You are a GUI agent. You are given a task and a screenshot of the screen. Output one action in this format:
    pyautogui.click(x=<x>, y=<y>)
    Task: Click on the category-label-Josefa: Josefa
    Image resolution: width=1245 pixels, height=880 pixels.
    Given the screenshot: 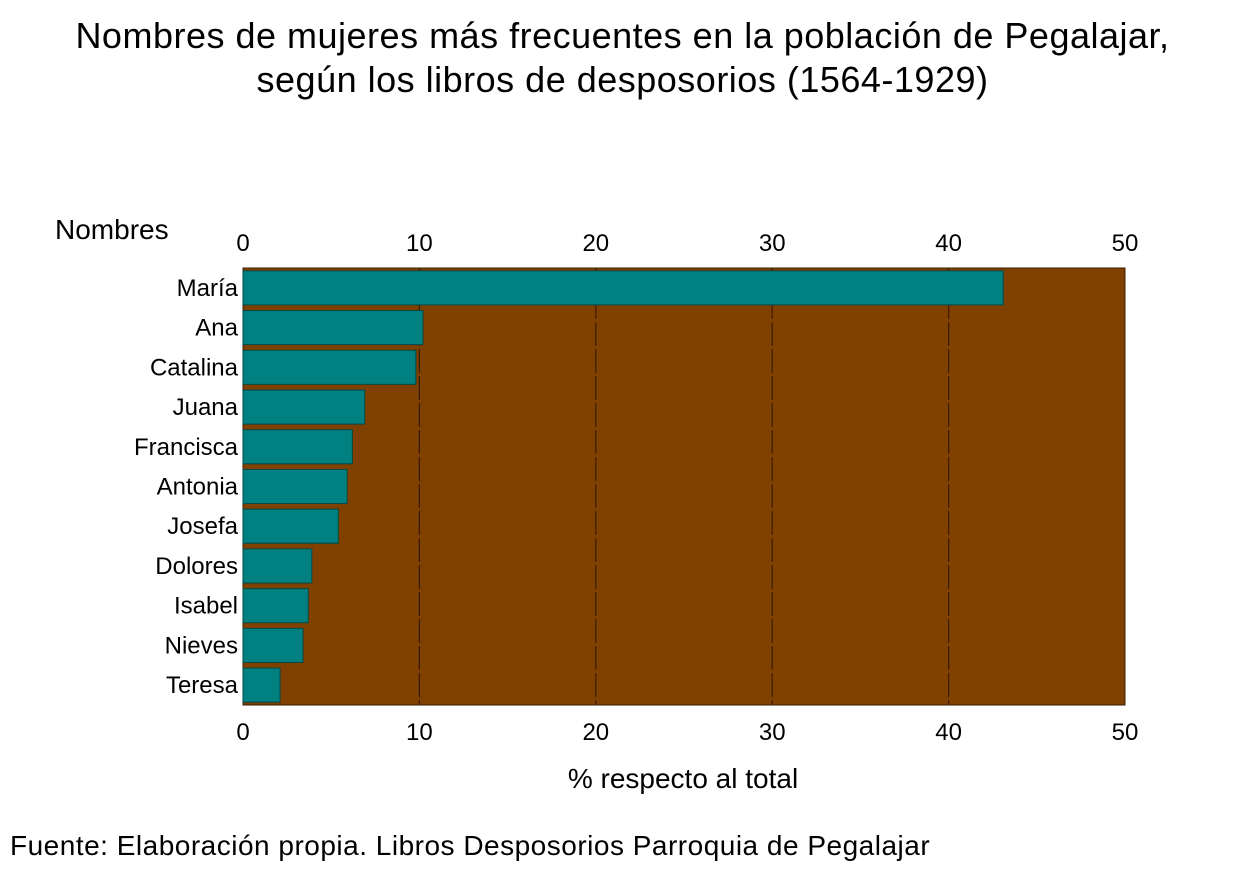 What is the action you would take?
    pyautogui.click(x=202, y=526)
    